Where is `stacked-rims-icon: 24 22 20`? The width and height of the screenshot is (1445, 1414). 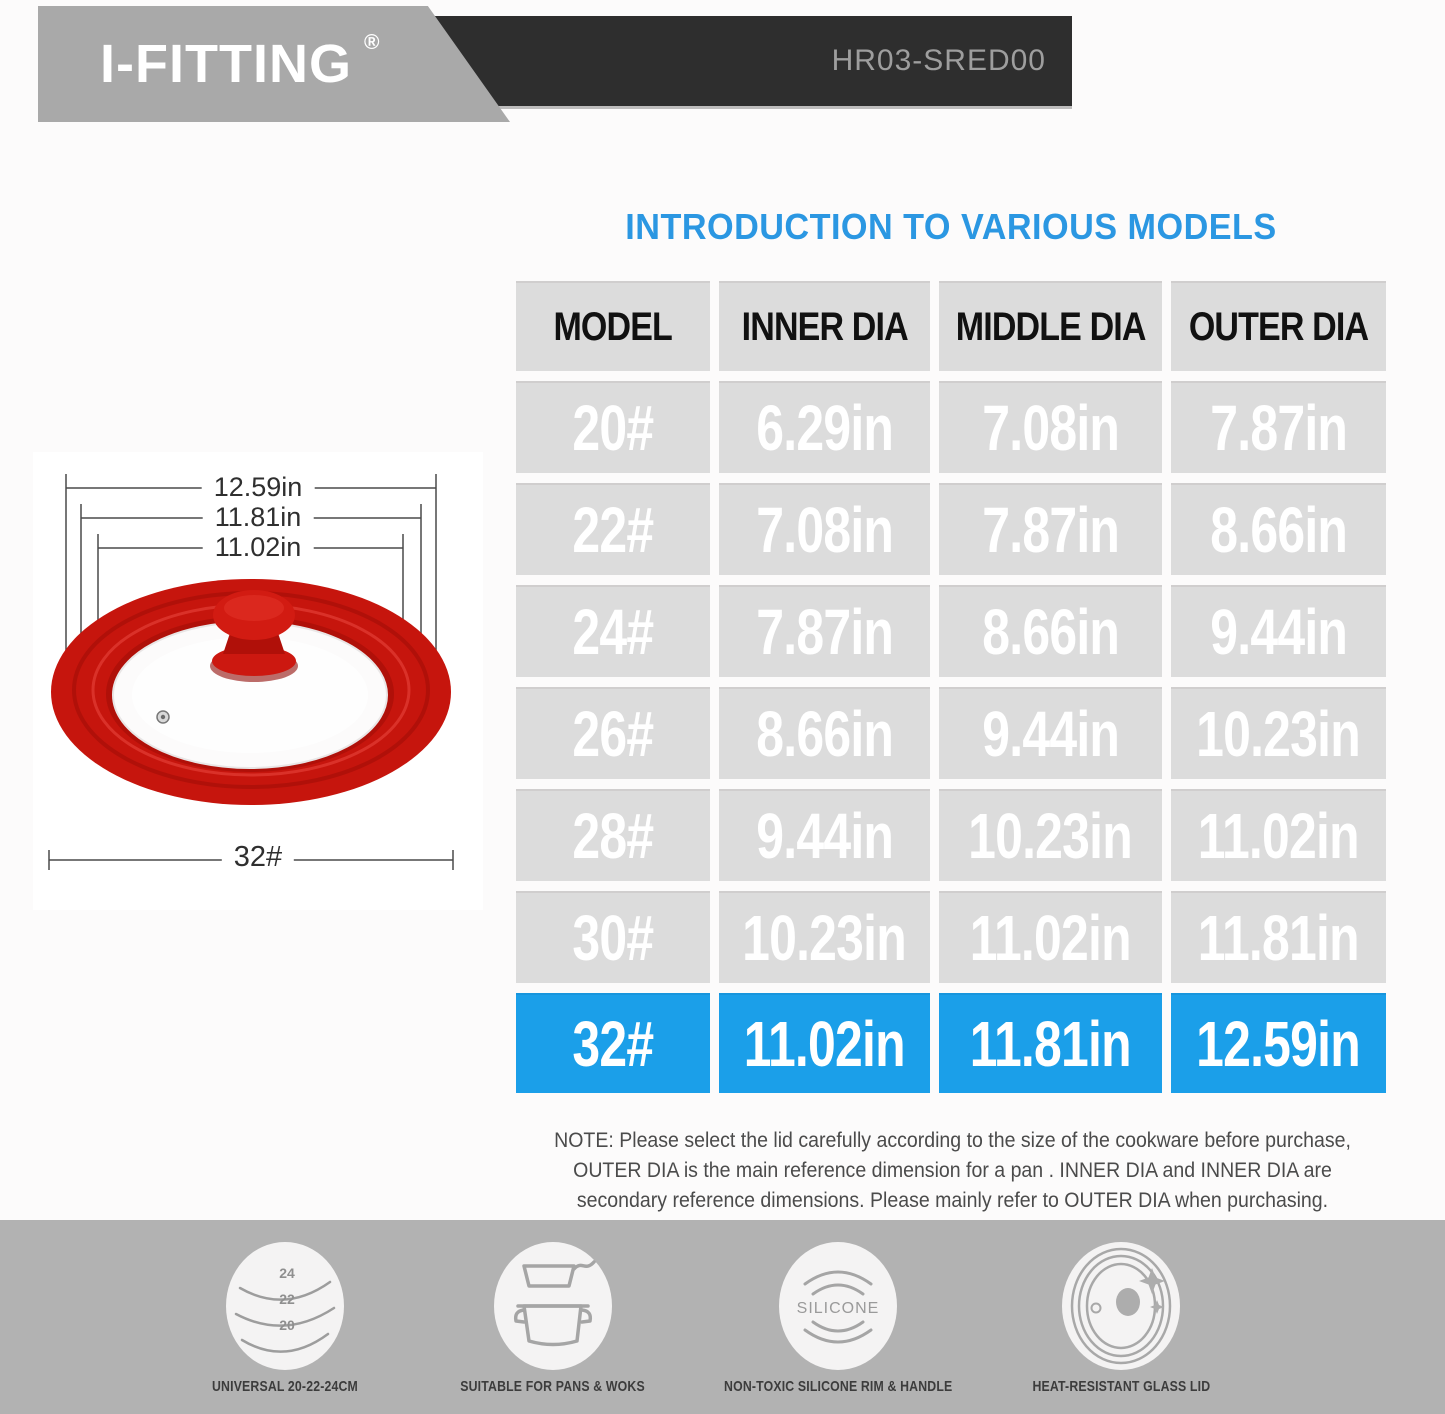
stacked-rims-icon: 24 22 20 is located at coordinates (285, 1306).